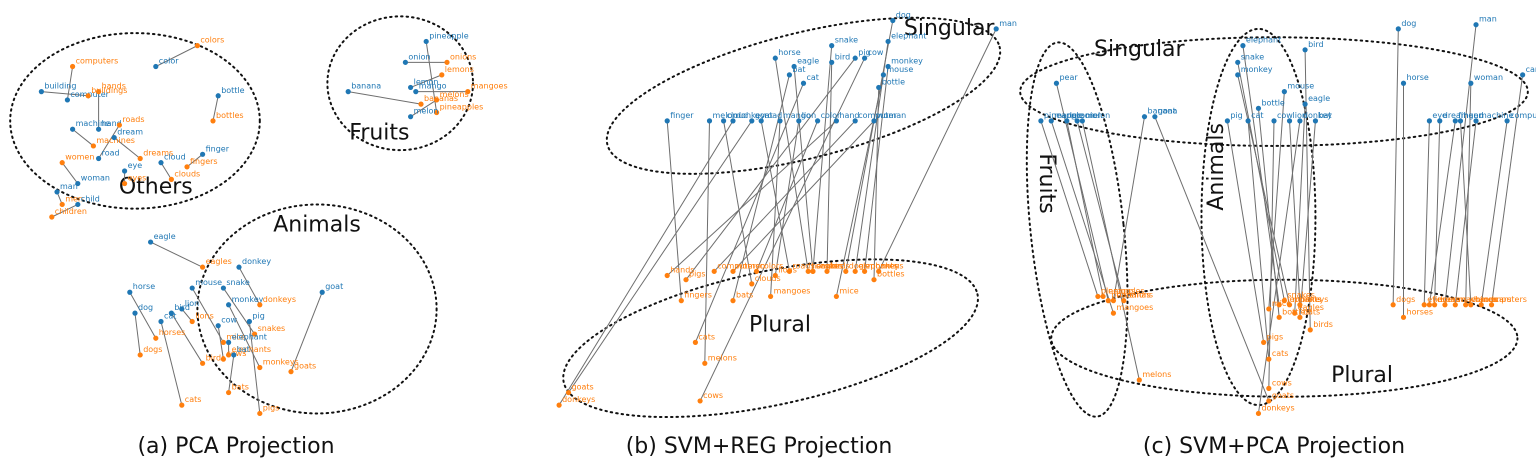 The height and width of the screenshot is (464, 1536). I want to click on point-singular-horse, so click(775, 58).